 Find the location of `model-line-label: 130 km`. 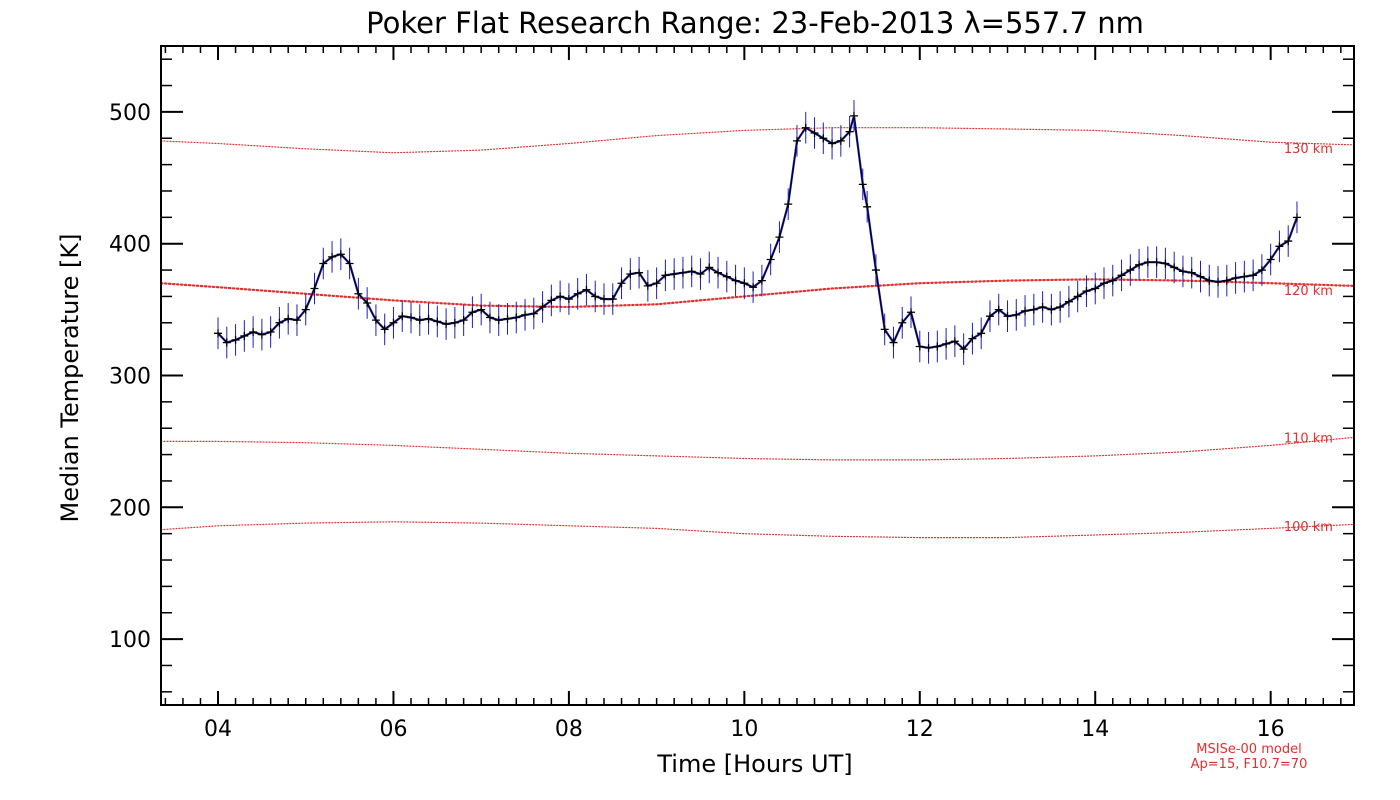

model-line-label: 130 km is located at coordinates (1308, 149).